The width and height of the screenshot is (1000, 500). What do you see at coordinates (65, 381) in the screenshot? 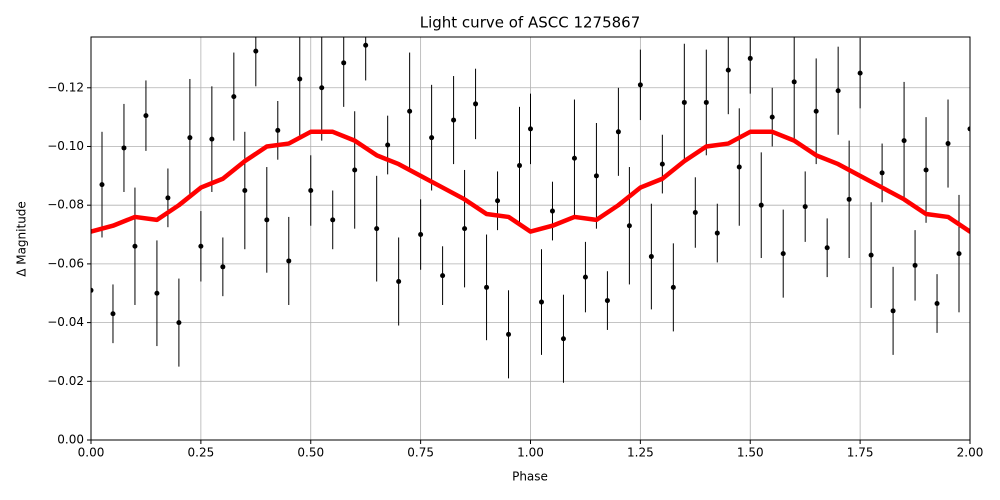
I see `y-tick-label: −0.02` at bounding box center [65, 381].